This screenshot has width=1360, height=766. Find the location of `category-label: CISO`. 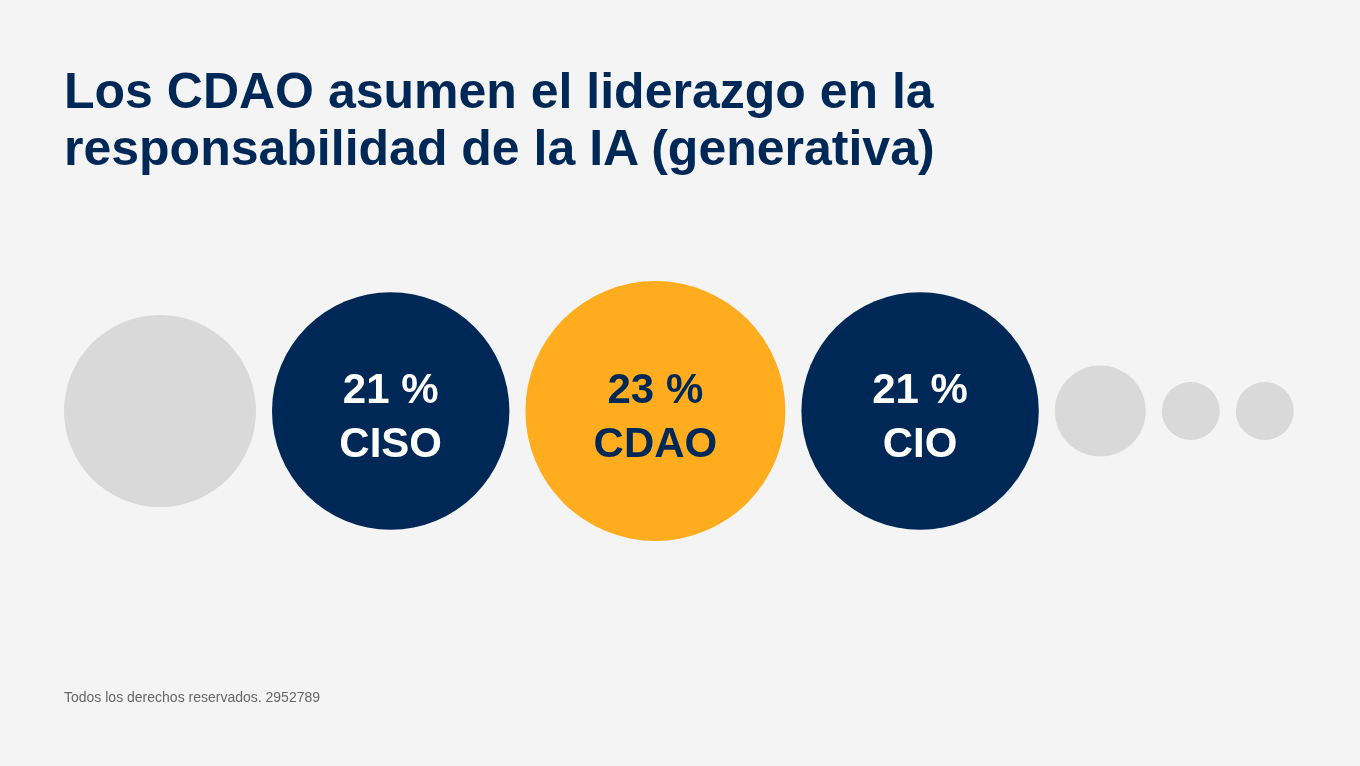

category-label: CISO is located at coordinates (391, 442).